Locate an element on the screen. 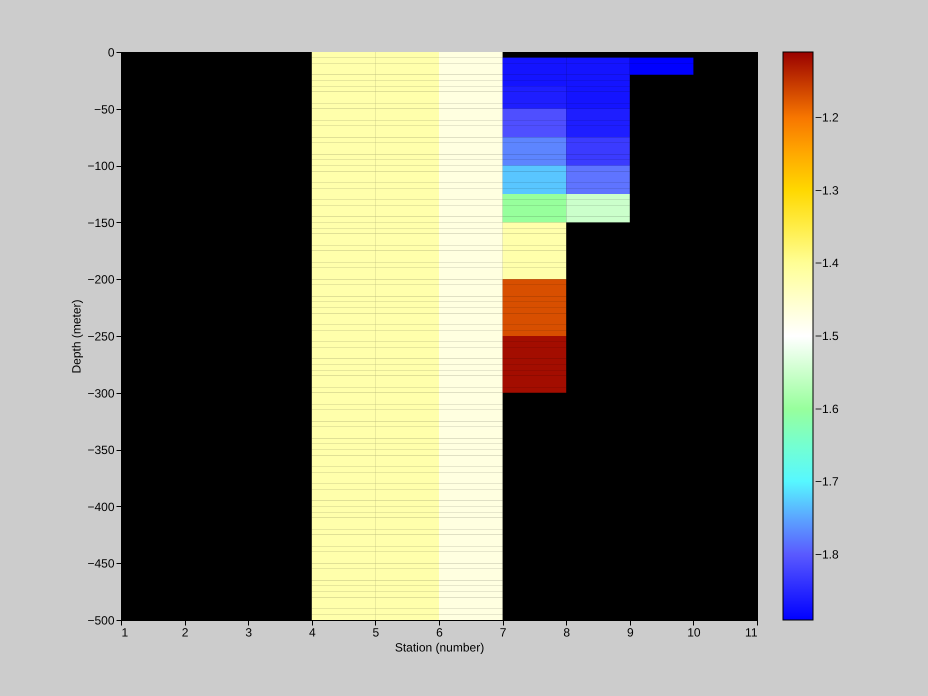  y-tick-label: −100 is located at coordinates (101, 166).